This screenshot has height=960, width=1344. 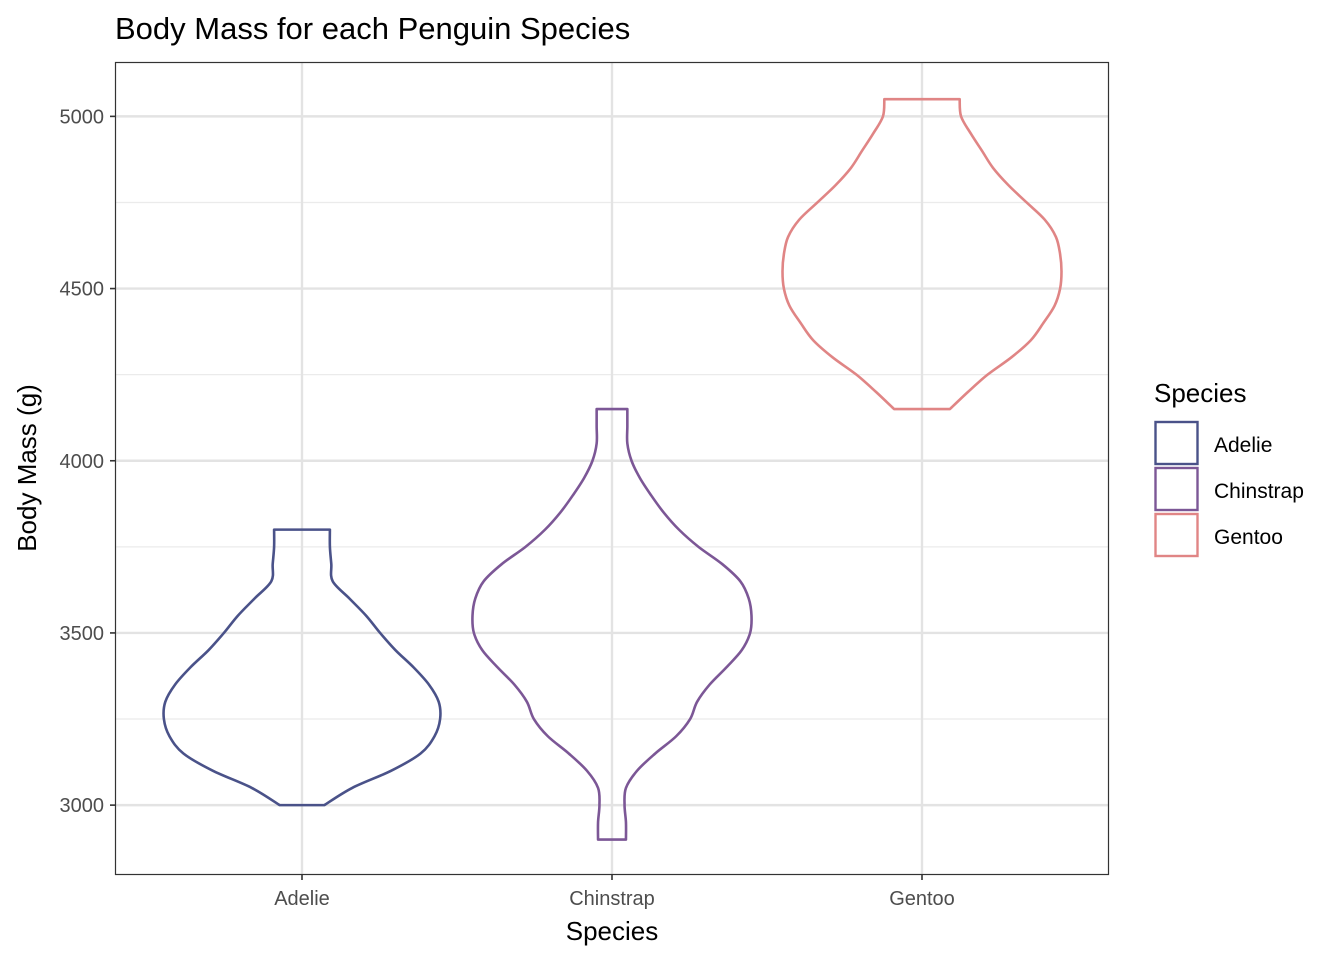 I want to click on legend-key-gentoo, so click(x=1176, y=535).